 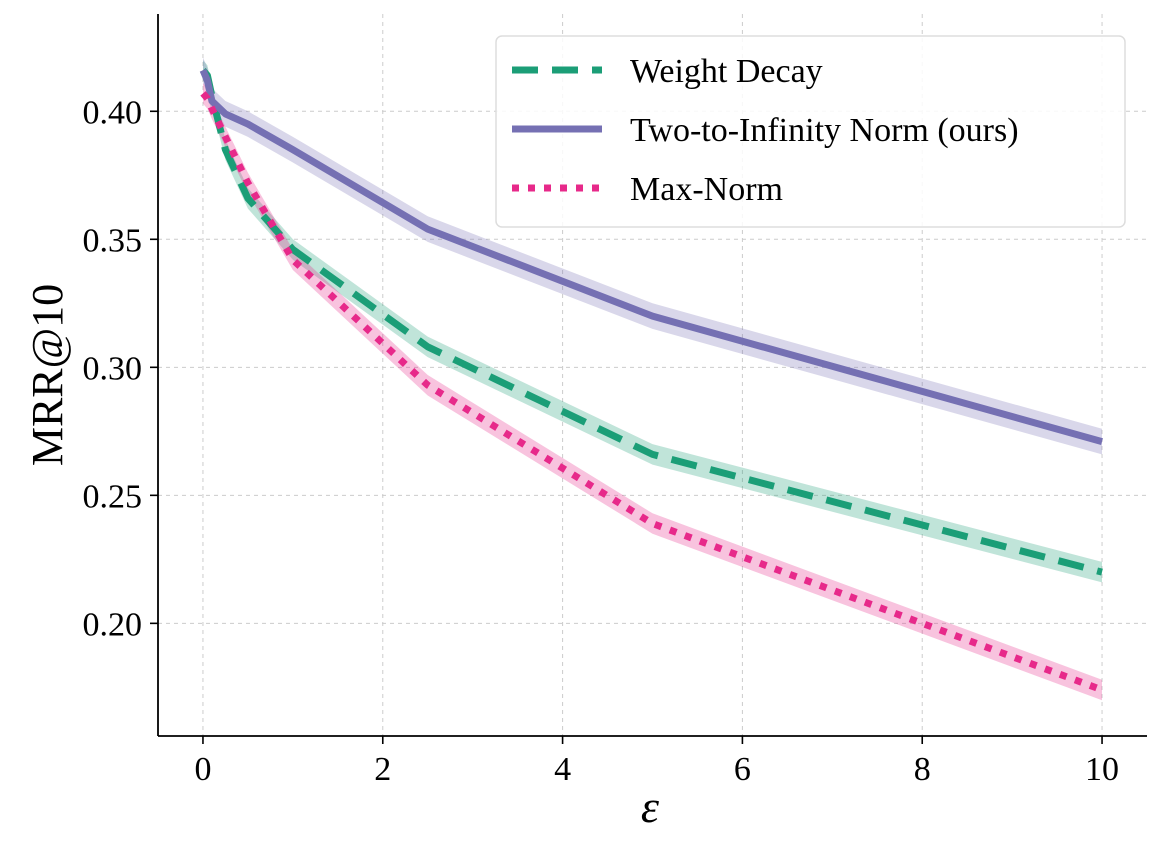 What do you see at coordinates (706, 189) in the screenshot?
I see `legend-label: Max-Norm` at bounding box center [706, 189].